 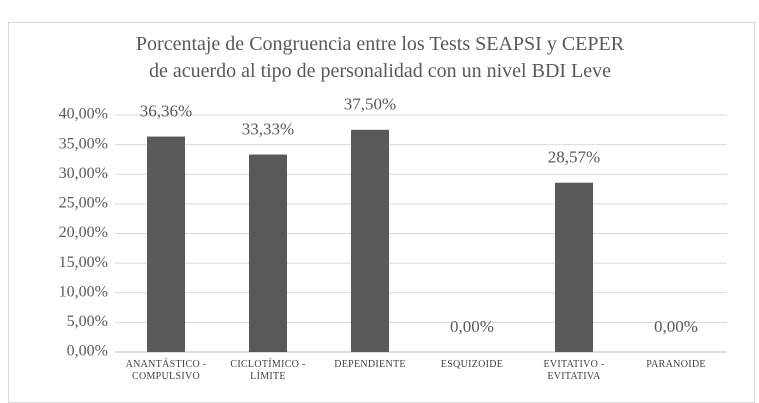 I want to click on x-tick-label: PARANOIDE, so click(x=676, y=364).